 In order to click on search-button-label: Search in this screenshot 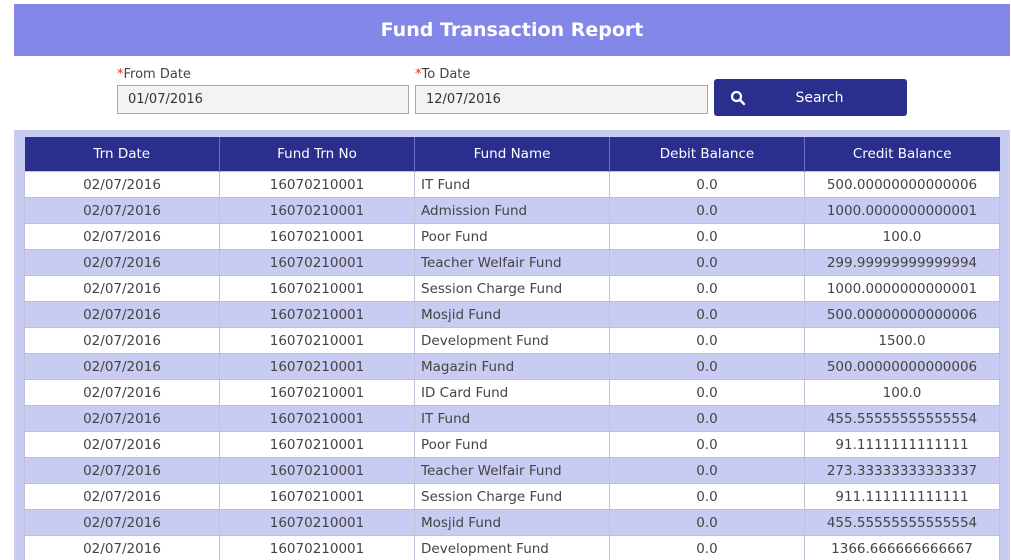, I will do `click(819, 97)`.